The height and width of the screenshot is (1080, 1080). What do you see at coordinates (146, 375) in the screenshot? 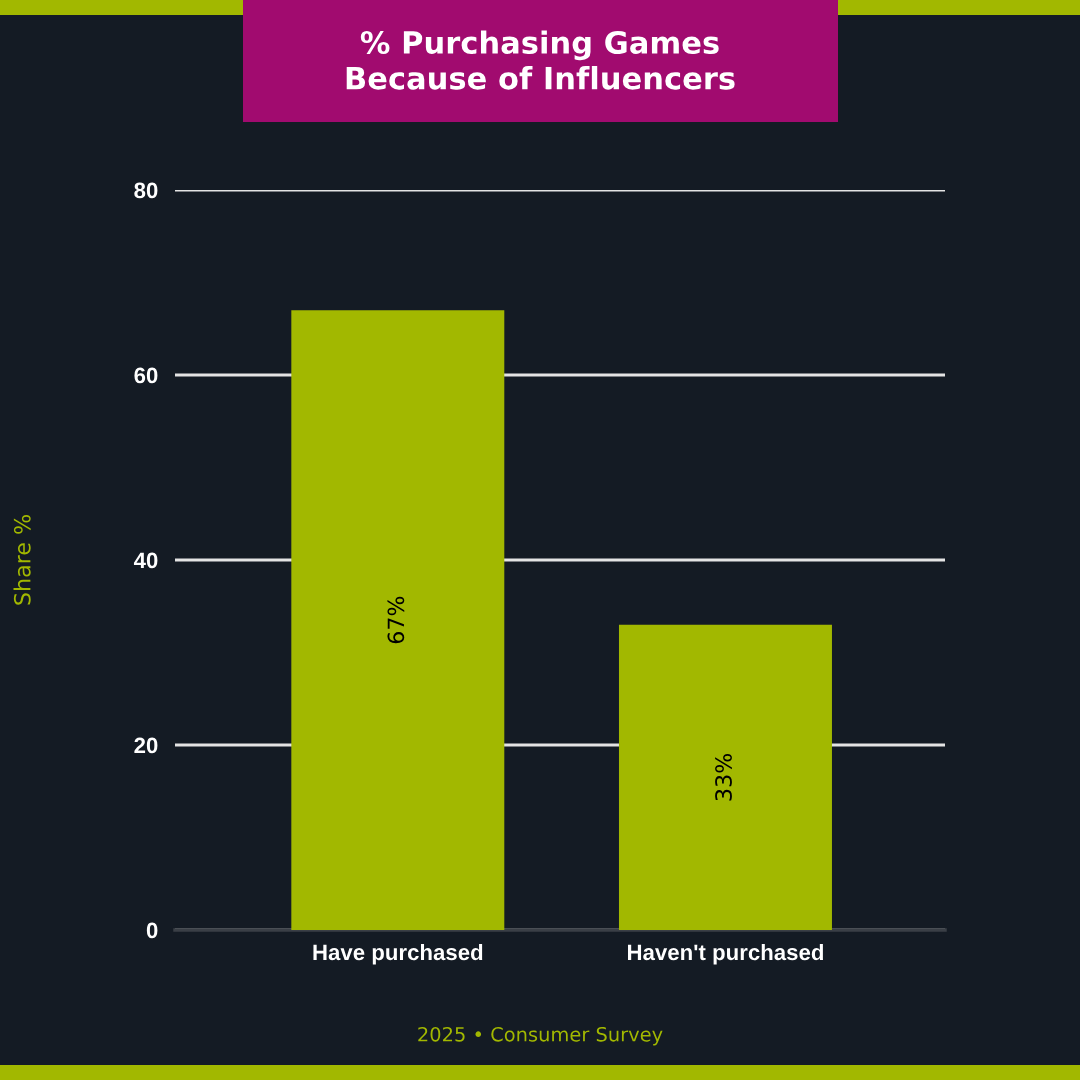
I see `y-tick-label: 60` at bounding box center [146, 375].